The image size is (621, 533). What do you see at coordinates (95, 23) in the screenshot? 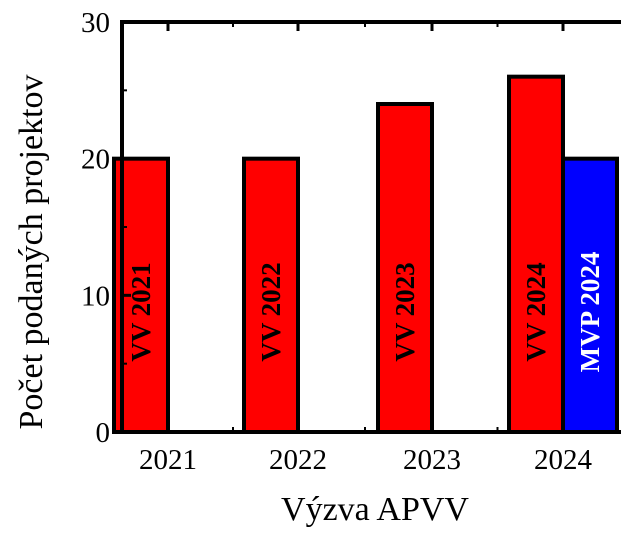
I see `y-tick-label-30: 30` at bounding box center [95, 23].